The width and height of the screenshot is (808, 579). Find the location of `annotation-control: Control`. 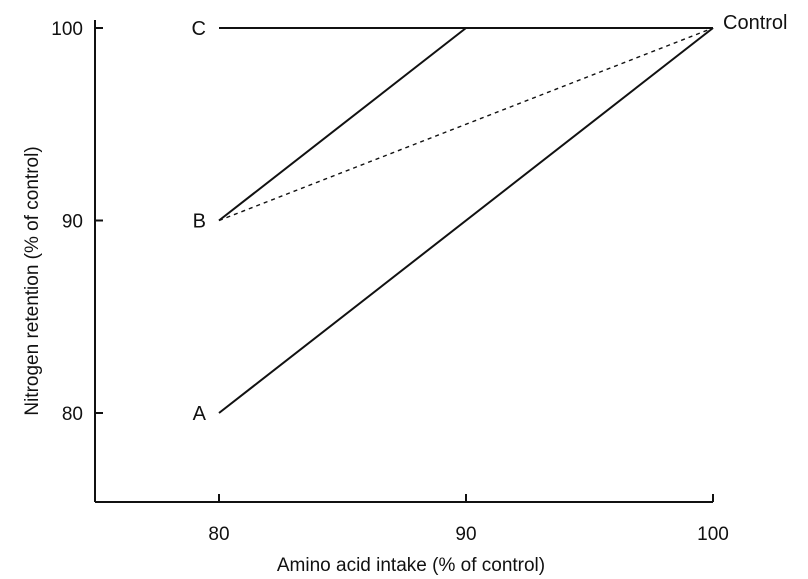

annotation-control: Control is located at coordinates (755, 23).